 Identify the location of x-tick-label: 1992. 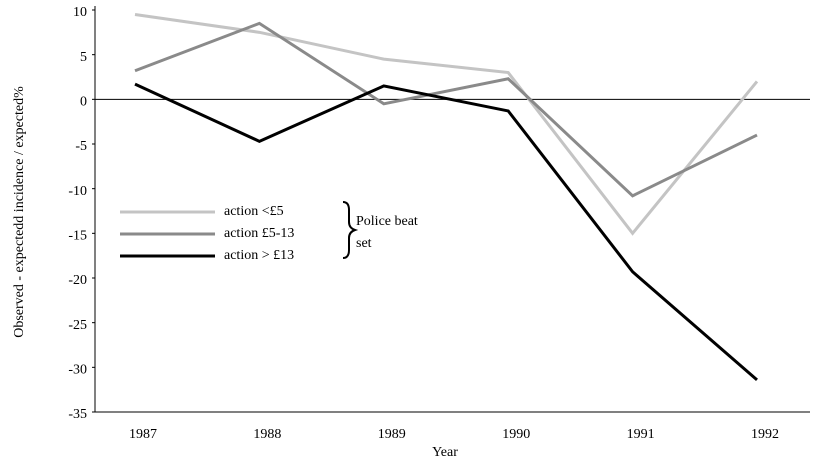
(765, 434).